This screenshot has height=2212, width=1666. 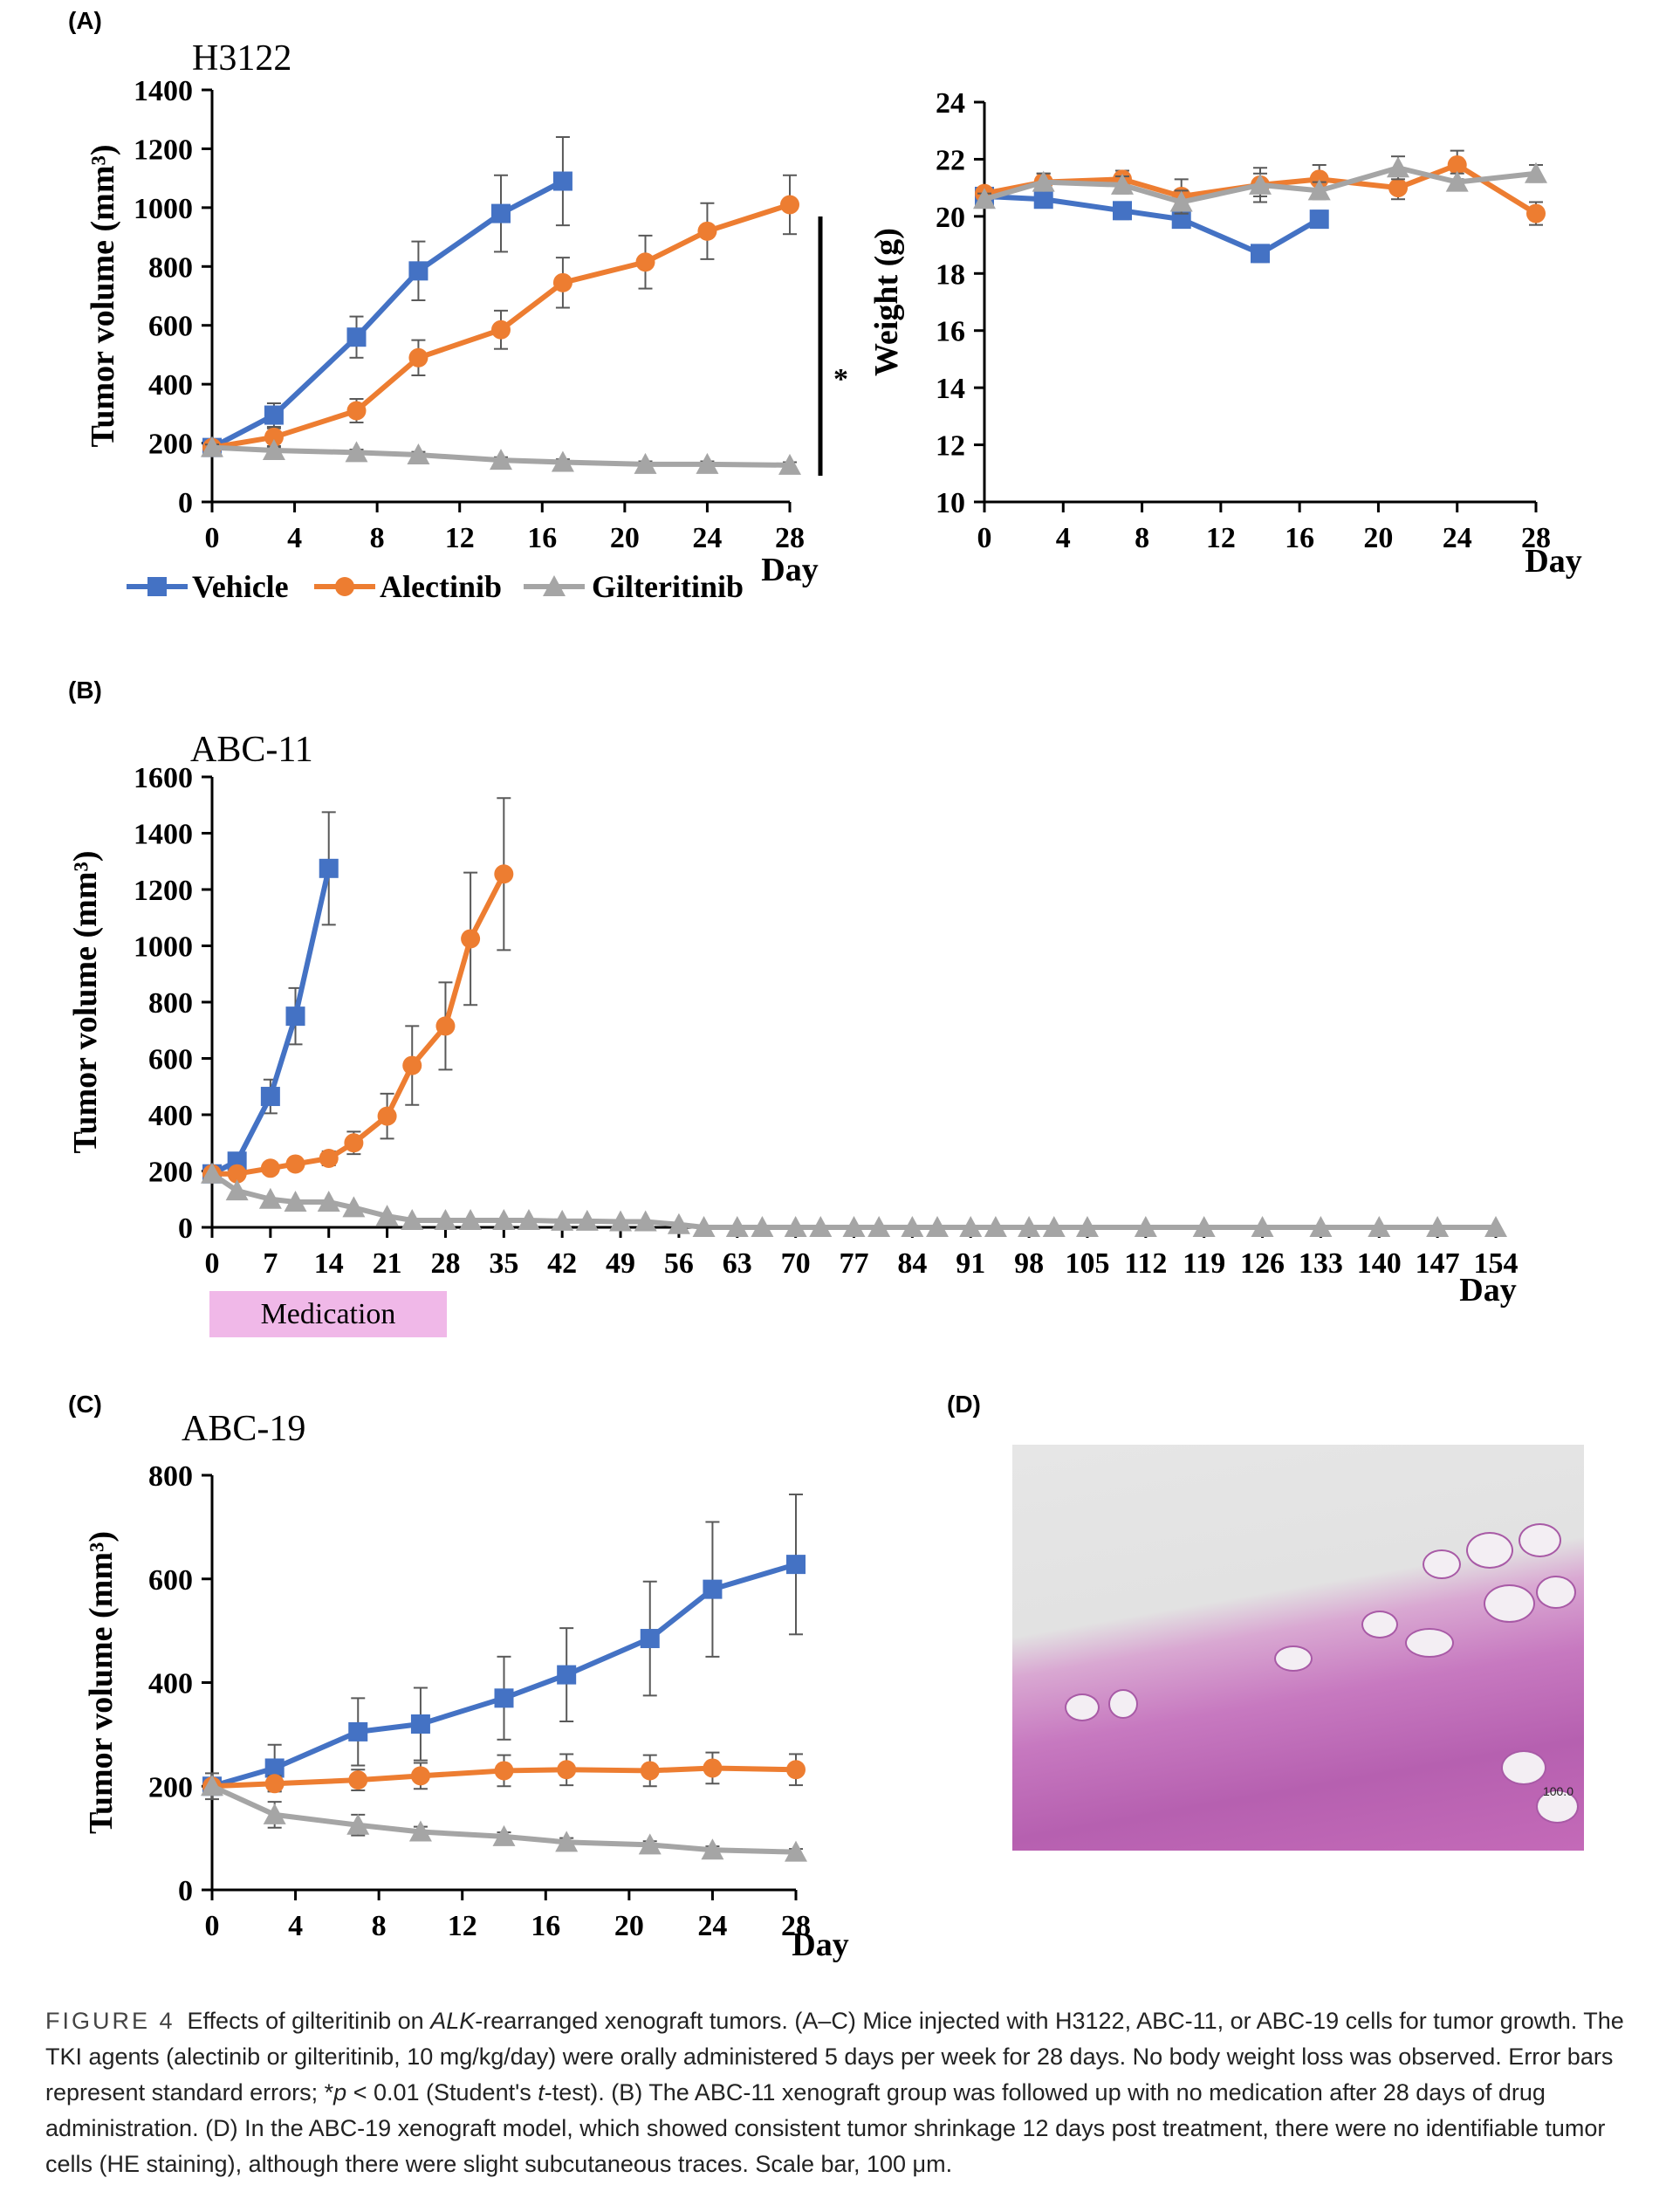 I want to click on caption-text: t, so click(x=541, y=2092).